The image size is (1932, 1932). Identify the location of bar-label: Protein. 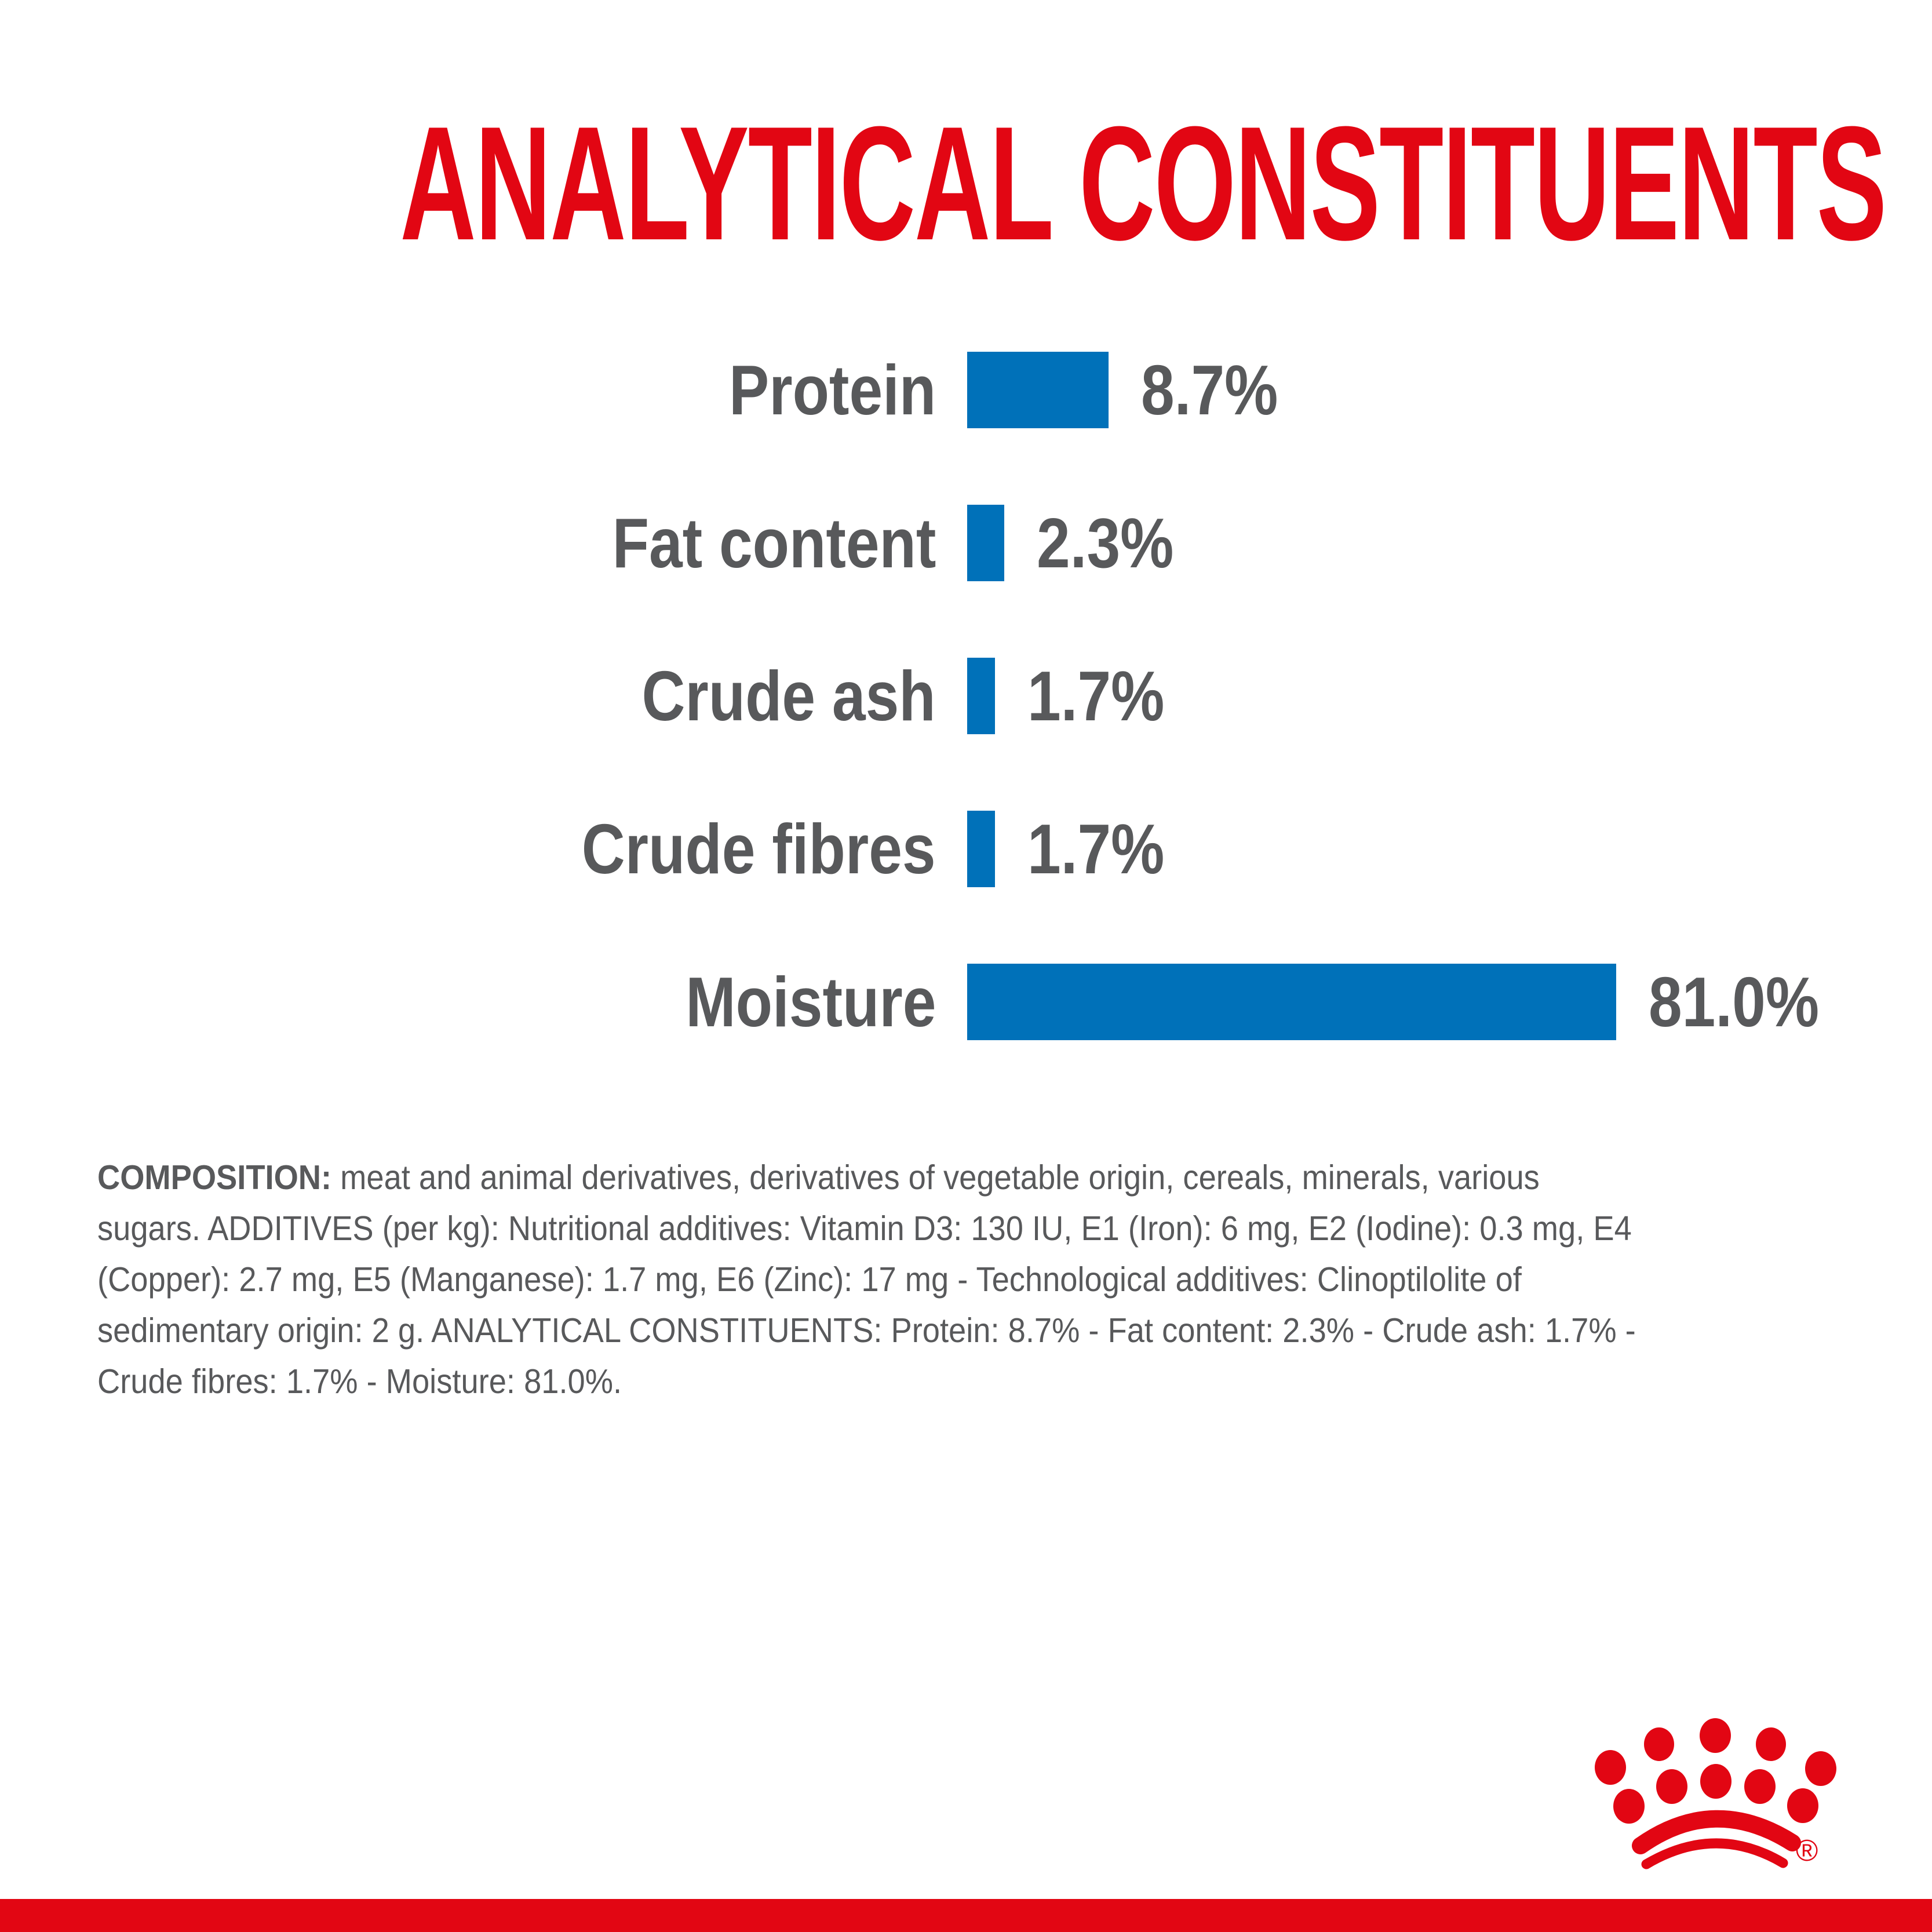
(832, 390).